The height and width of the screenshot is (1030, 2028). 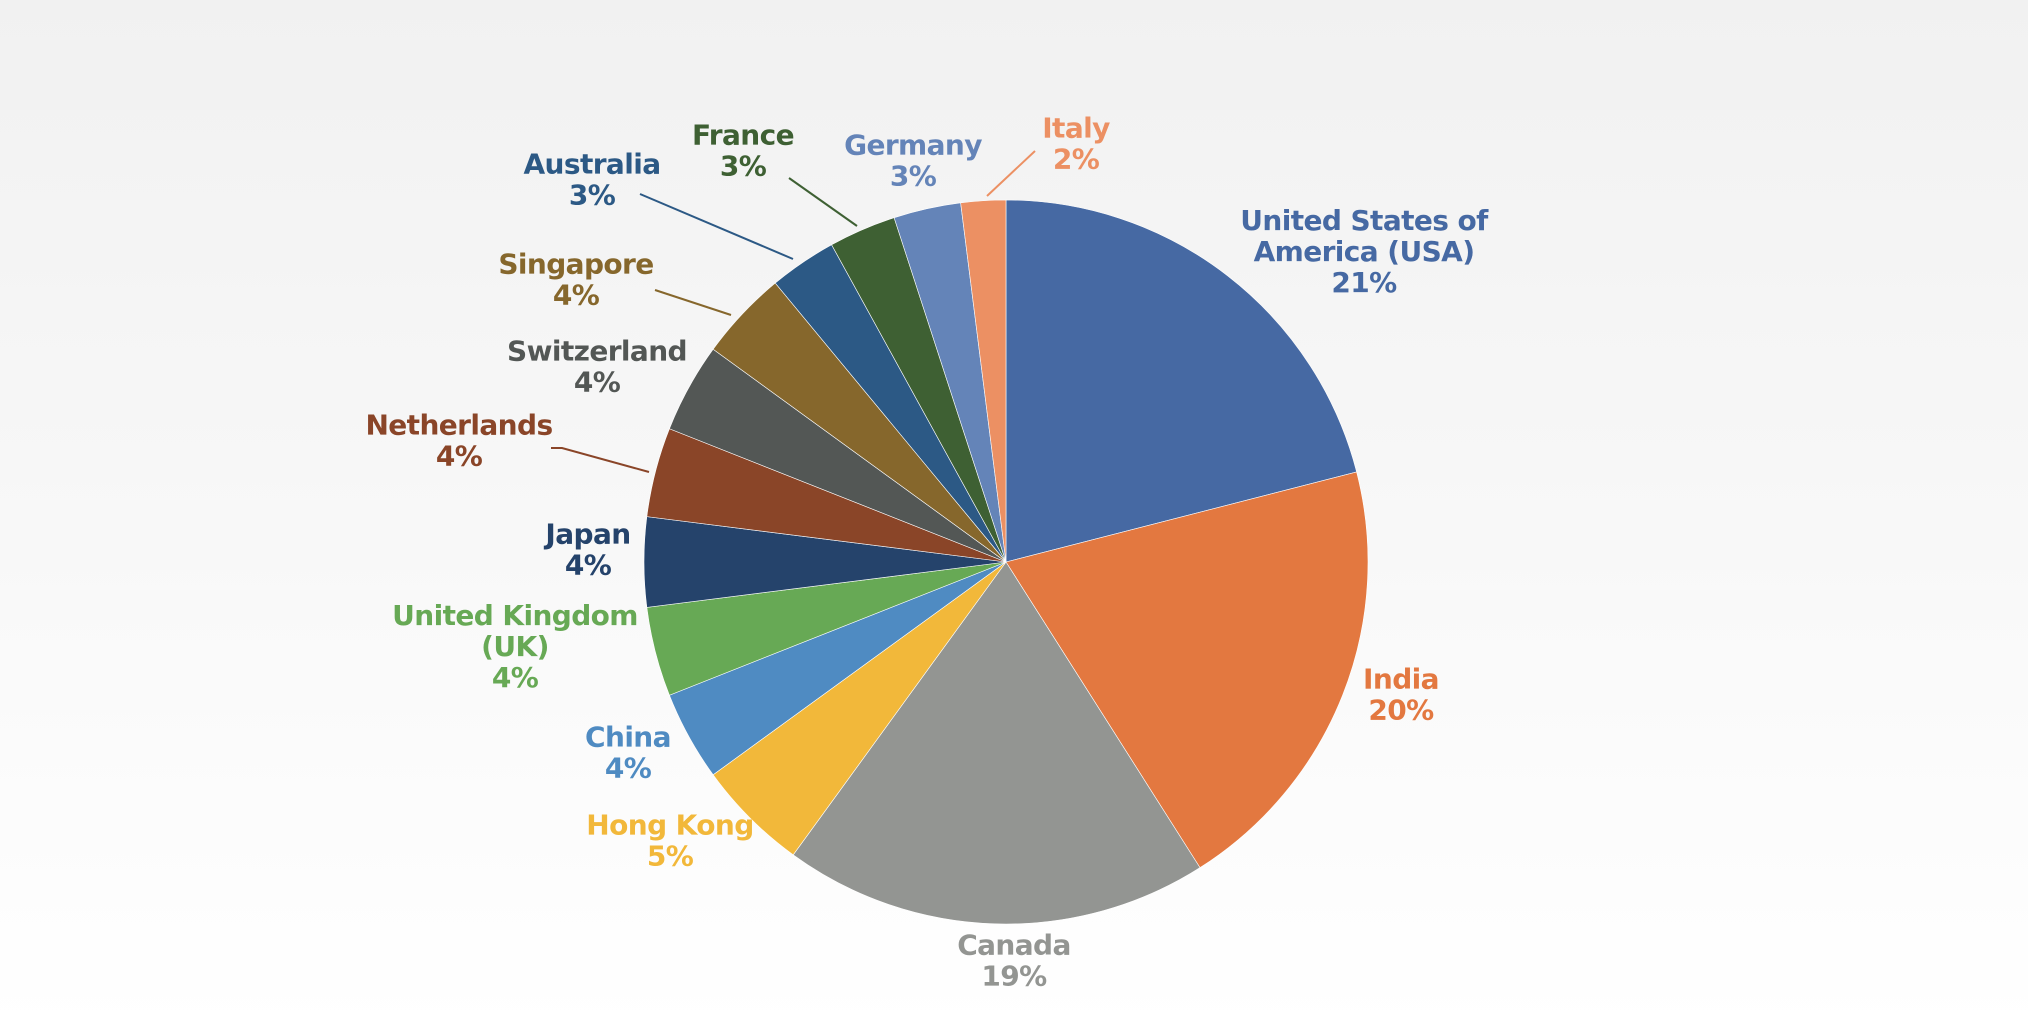 What do you see at coordinates (576, 295) in the screenshot?
I see `data-label-pct-singapore: 4%` at bounding box center [576, 295].